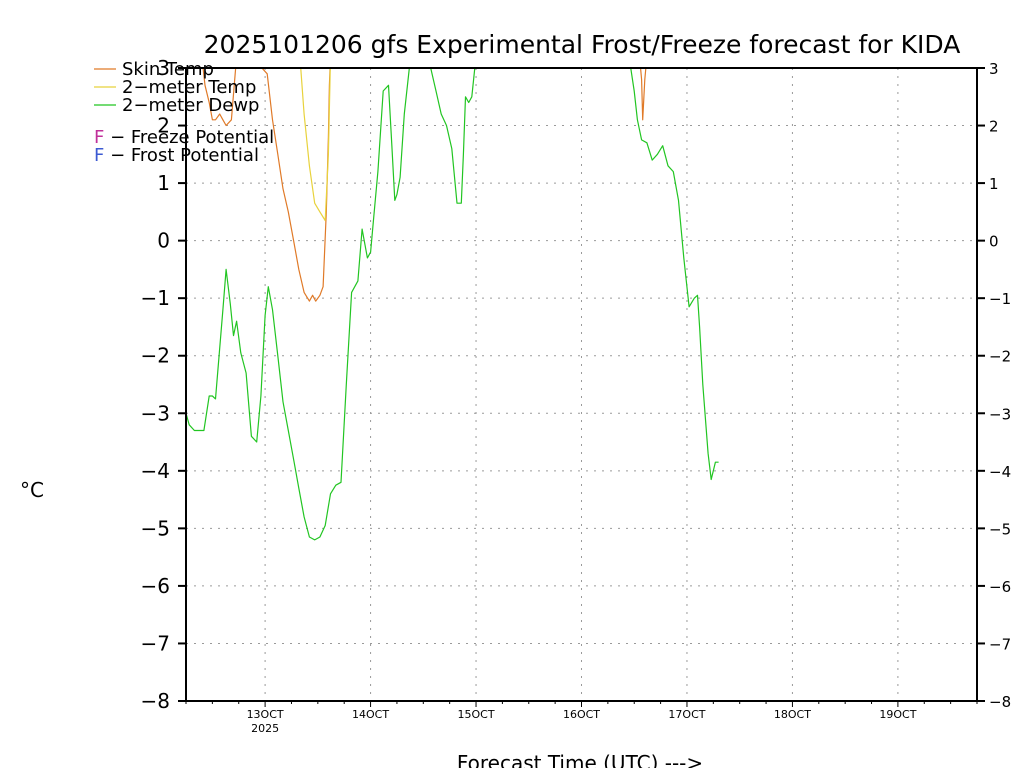  I want to click on legend-item: Skin Temp, so click(154, 69).